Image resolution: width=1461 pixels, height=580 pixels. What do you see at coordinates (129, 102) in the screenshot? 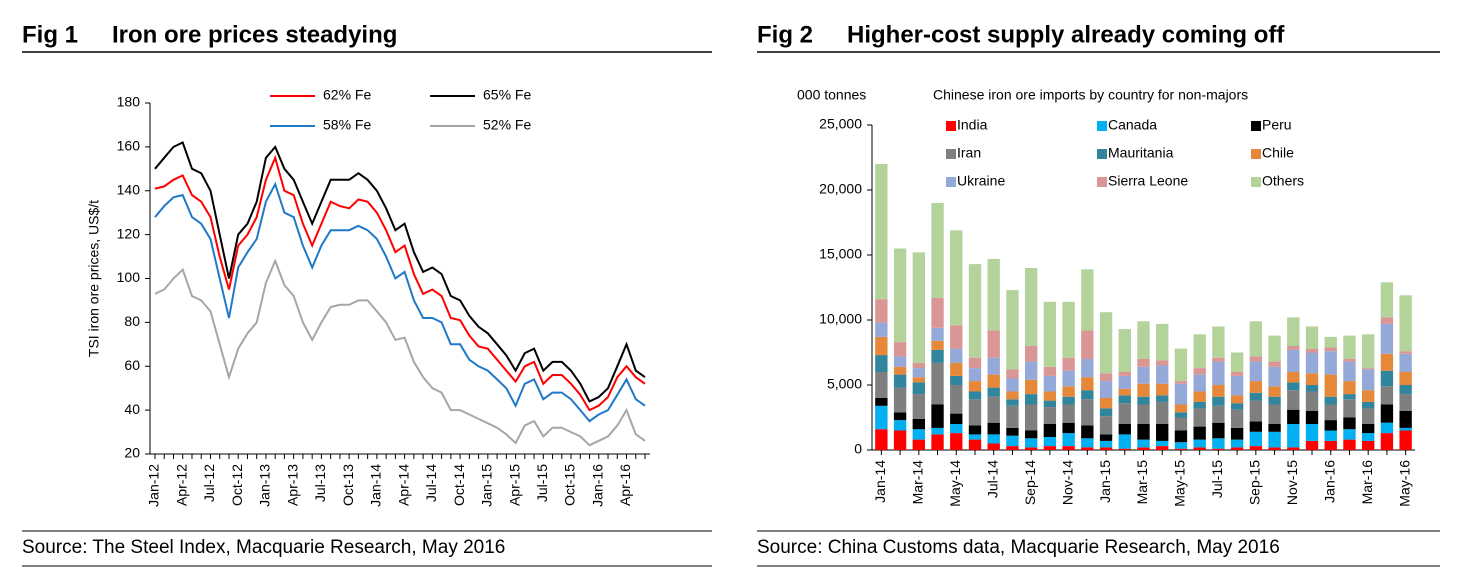
I see `y-tick-label: 180` at bounding box center [129, 102].